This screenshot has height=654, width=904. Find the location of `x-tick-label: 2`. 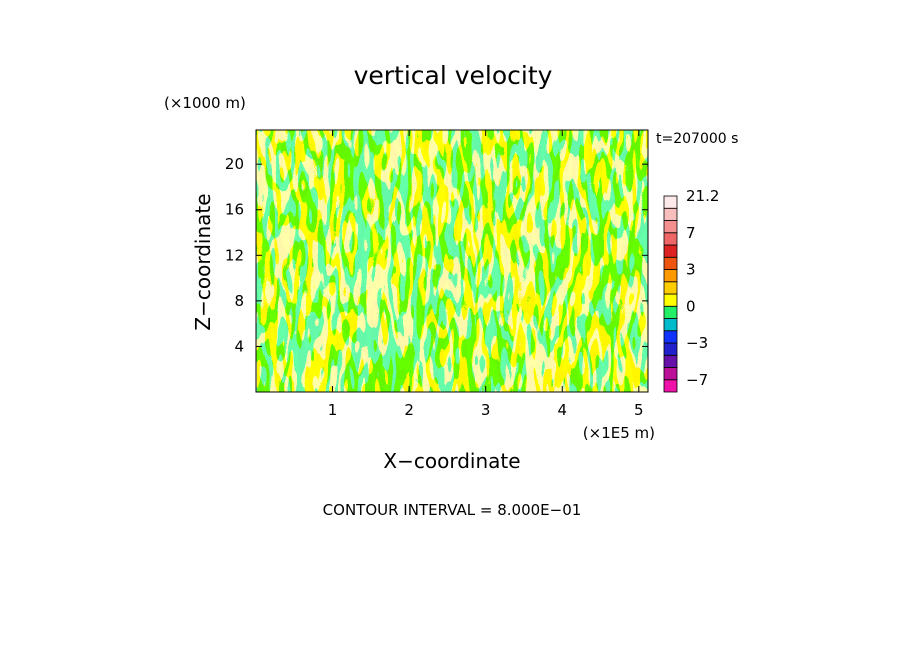

x-tick-label: 2 is located at coordinates (409, 410).